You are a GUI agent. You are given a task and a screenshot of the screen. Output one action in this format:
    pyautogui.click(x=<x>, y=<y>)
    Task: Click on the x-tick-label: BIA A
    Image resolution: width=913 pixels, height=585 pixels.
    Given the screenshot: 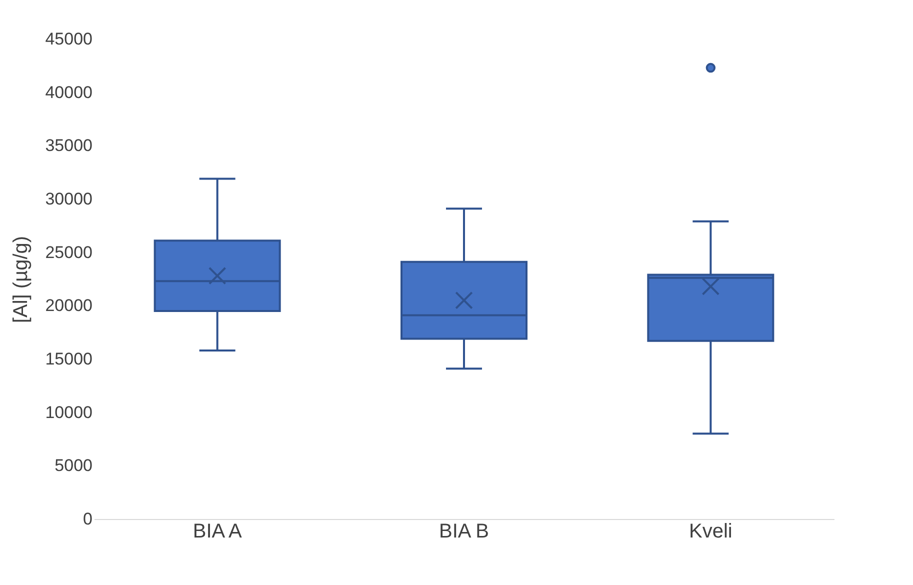 What is the action you would take?
    pyautogui.click(x=217, y=531)
    